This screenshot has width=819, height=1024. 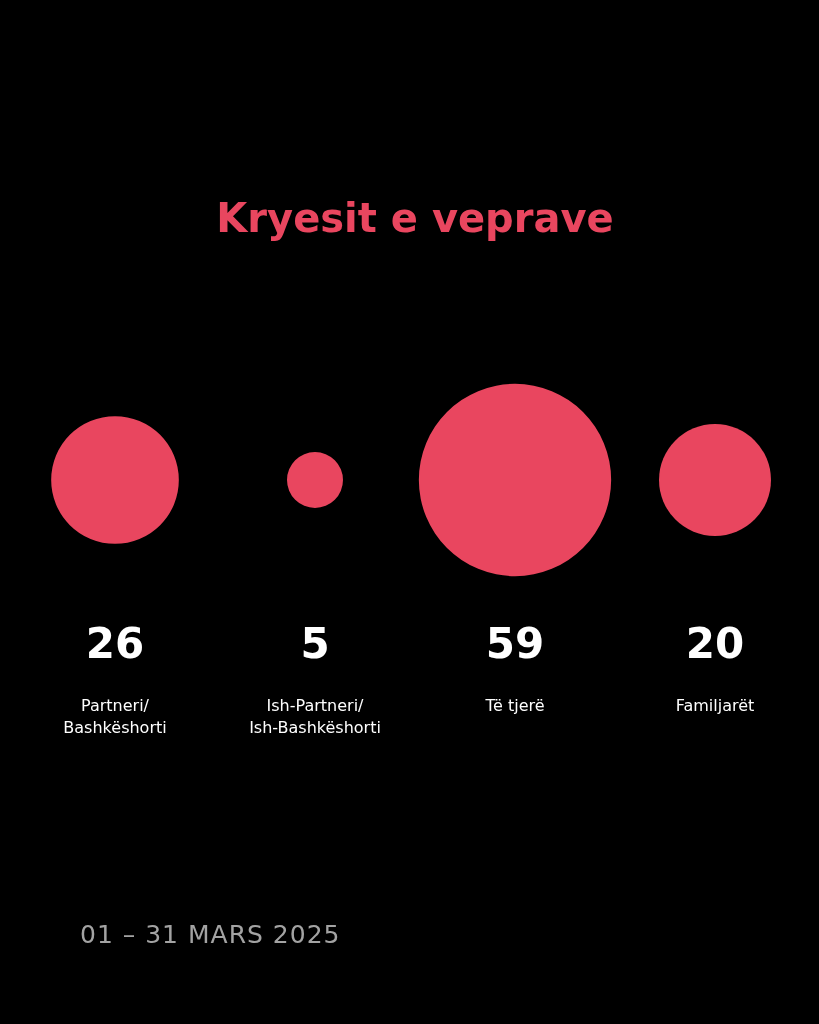 I want to click on text: Kryesit e veprave, so click(x=415, y=218).